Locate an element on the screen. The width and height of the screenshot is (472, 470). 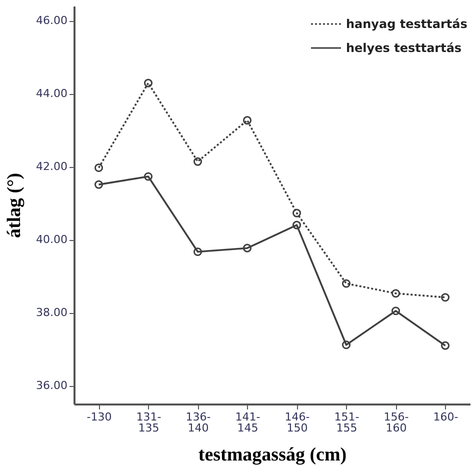
x-tick-label: -130 is located at coordinates (99, 417).